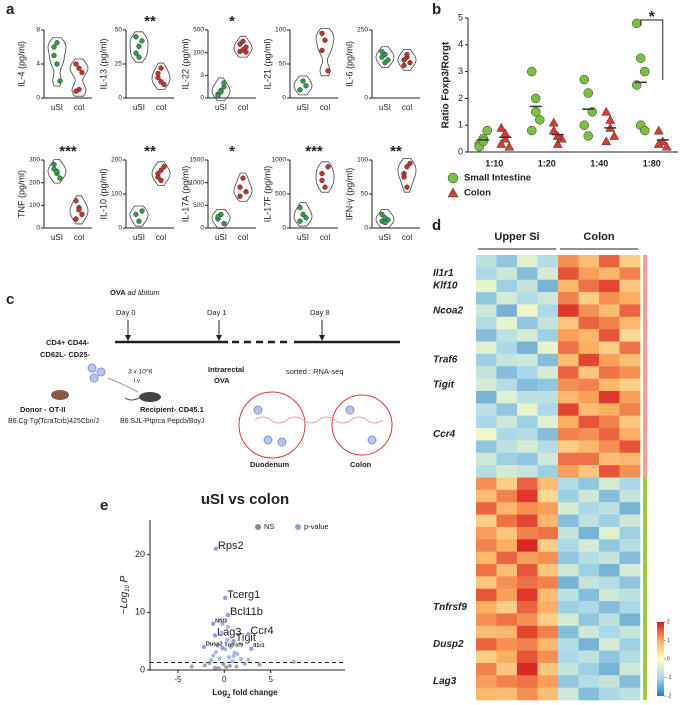 This screenshot has height=705, width=685. Describe the element at coordinates (320, 312) in the screenshot. I see `day-label: Day 8` at that location.